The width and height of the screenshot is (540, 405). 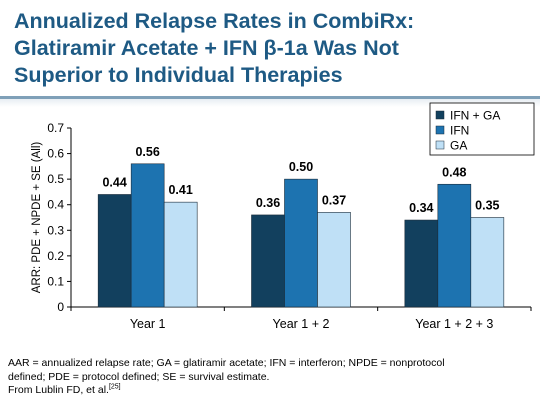 I want to click on data-label: 0.35, so click(x=487, y=206).